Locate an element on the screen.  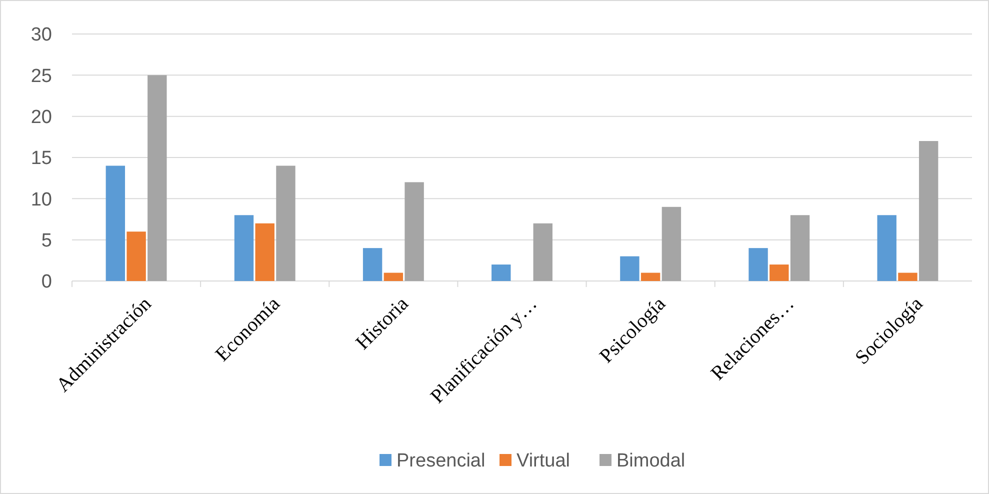
legend-label: Presencial is located at coordinates (441, 461).